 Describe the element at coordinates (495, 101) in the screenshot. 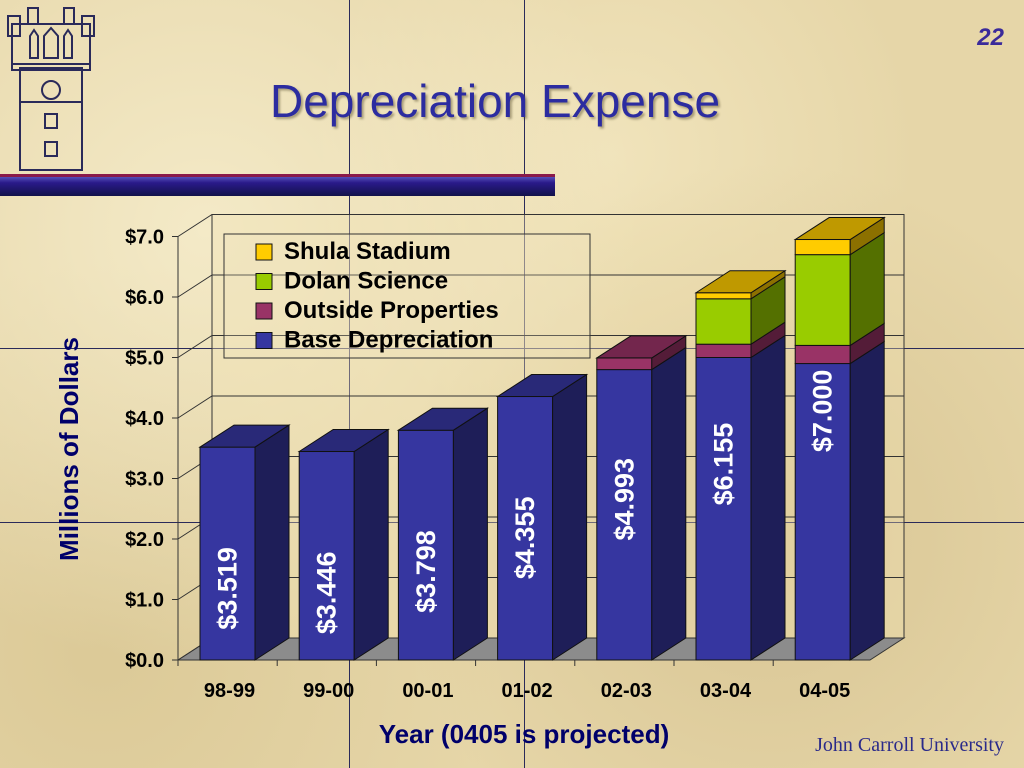

I see `page-title: Depreciation Expense` at that location.